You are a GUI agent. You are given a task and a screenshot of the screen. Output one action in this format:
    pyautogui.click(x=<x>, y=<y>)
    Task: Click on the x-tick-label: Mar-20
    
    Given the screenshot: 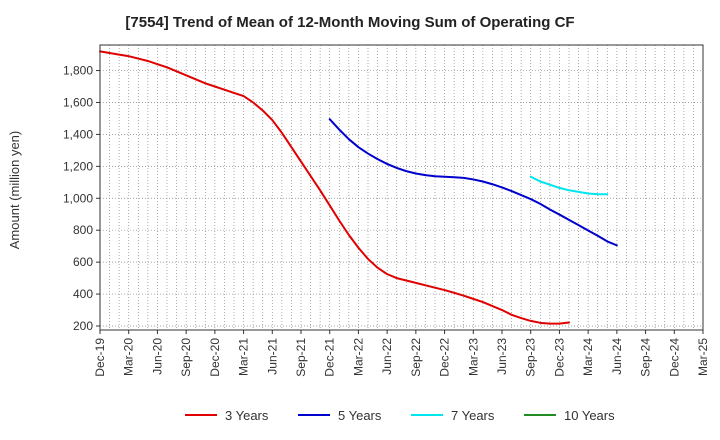 What is the action you would take?
    pyautogui.click(x=129, y=357)
    